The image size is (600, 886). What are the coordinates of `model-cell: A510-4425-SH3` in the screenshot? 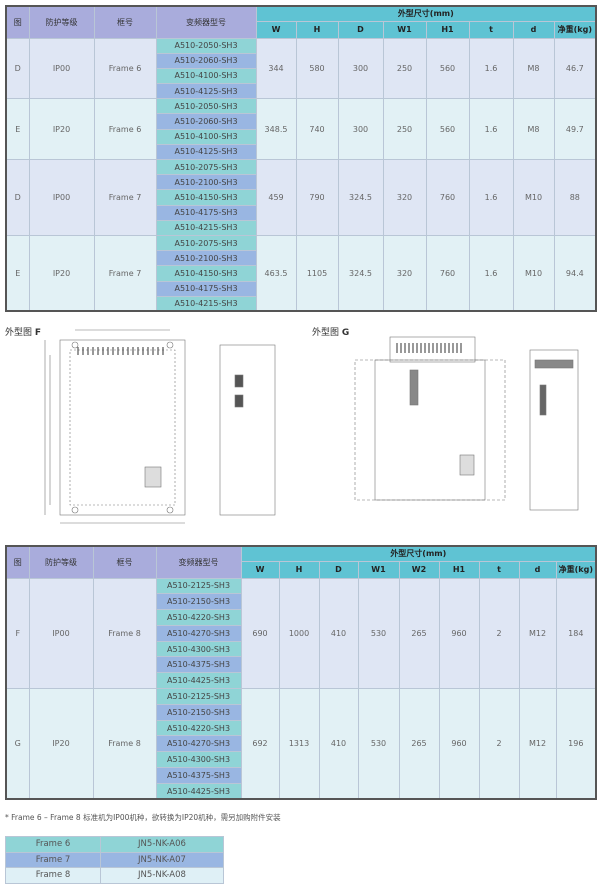 It's located at (198, 791).